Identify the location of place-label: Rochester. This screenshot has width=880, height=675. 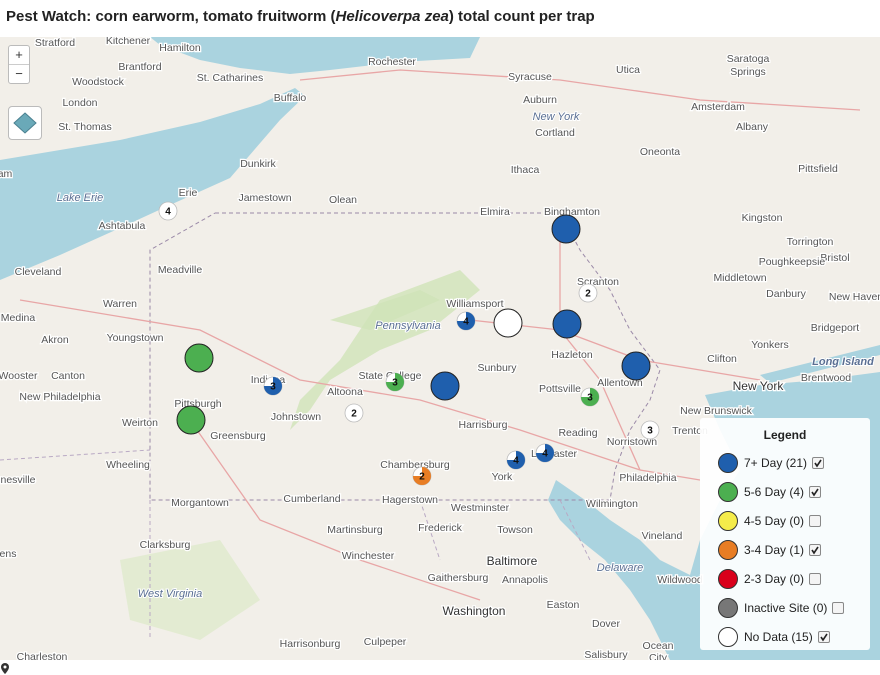
(392, 62).